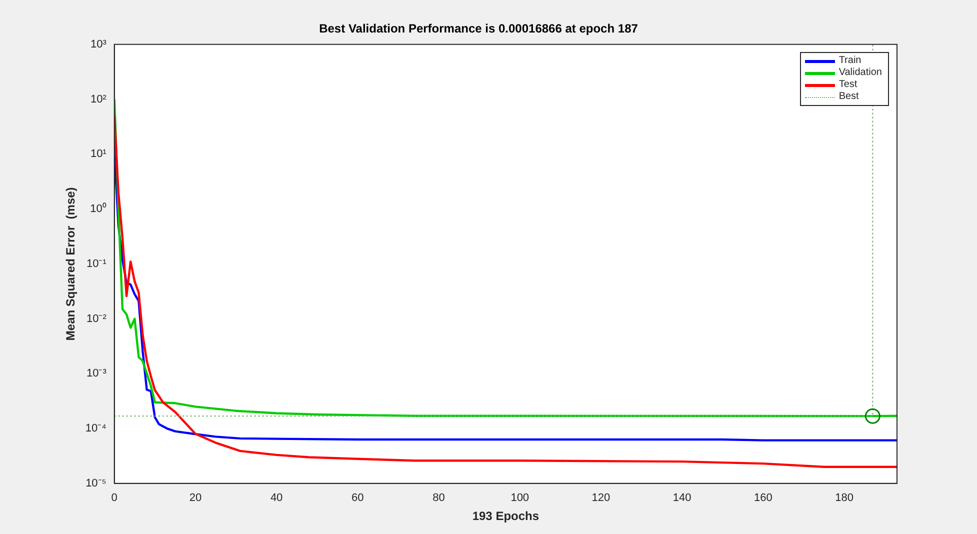  I want to click on x-axis-title: 193 Epochs, so click(506, 516).